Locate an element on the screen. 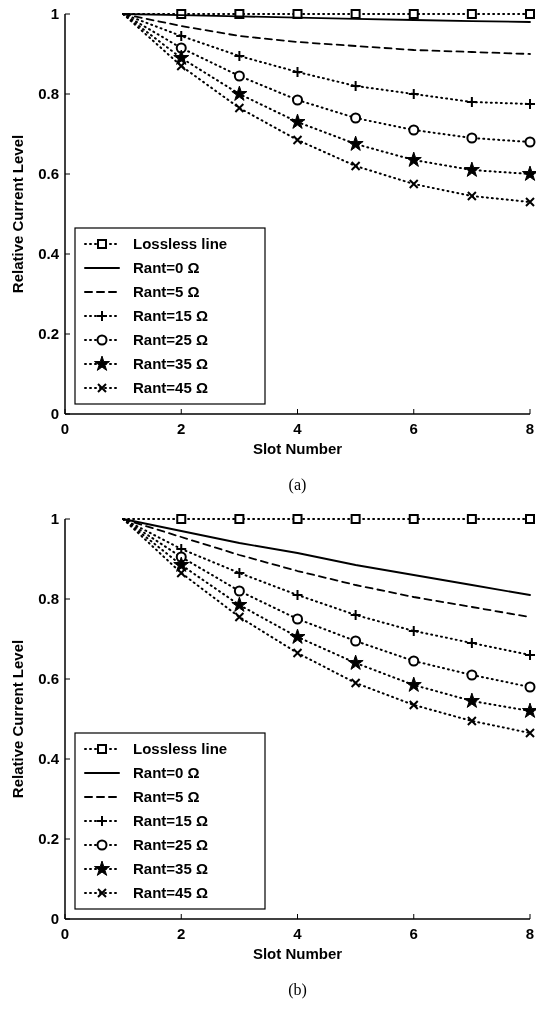  text: (a) is located at coordinates (297, 485).